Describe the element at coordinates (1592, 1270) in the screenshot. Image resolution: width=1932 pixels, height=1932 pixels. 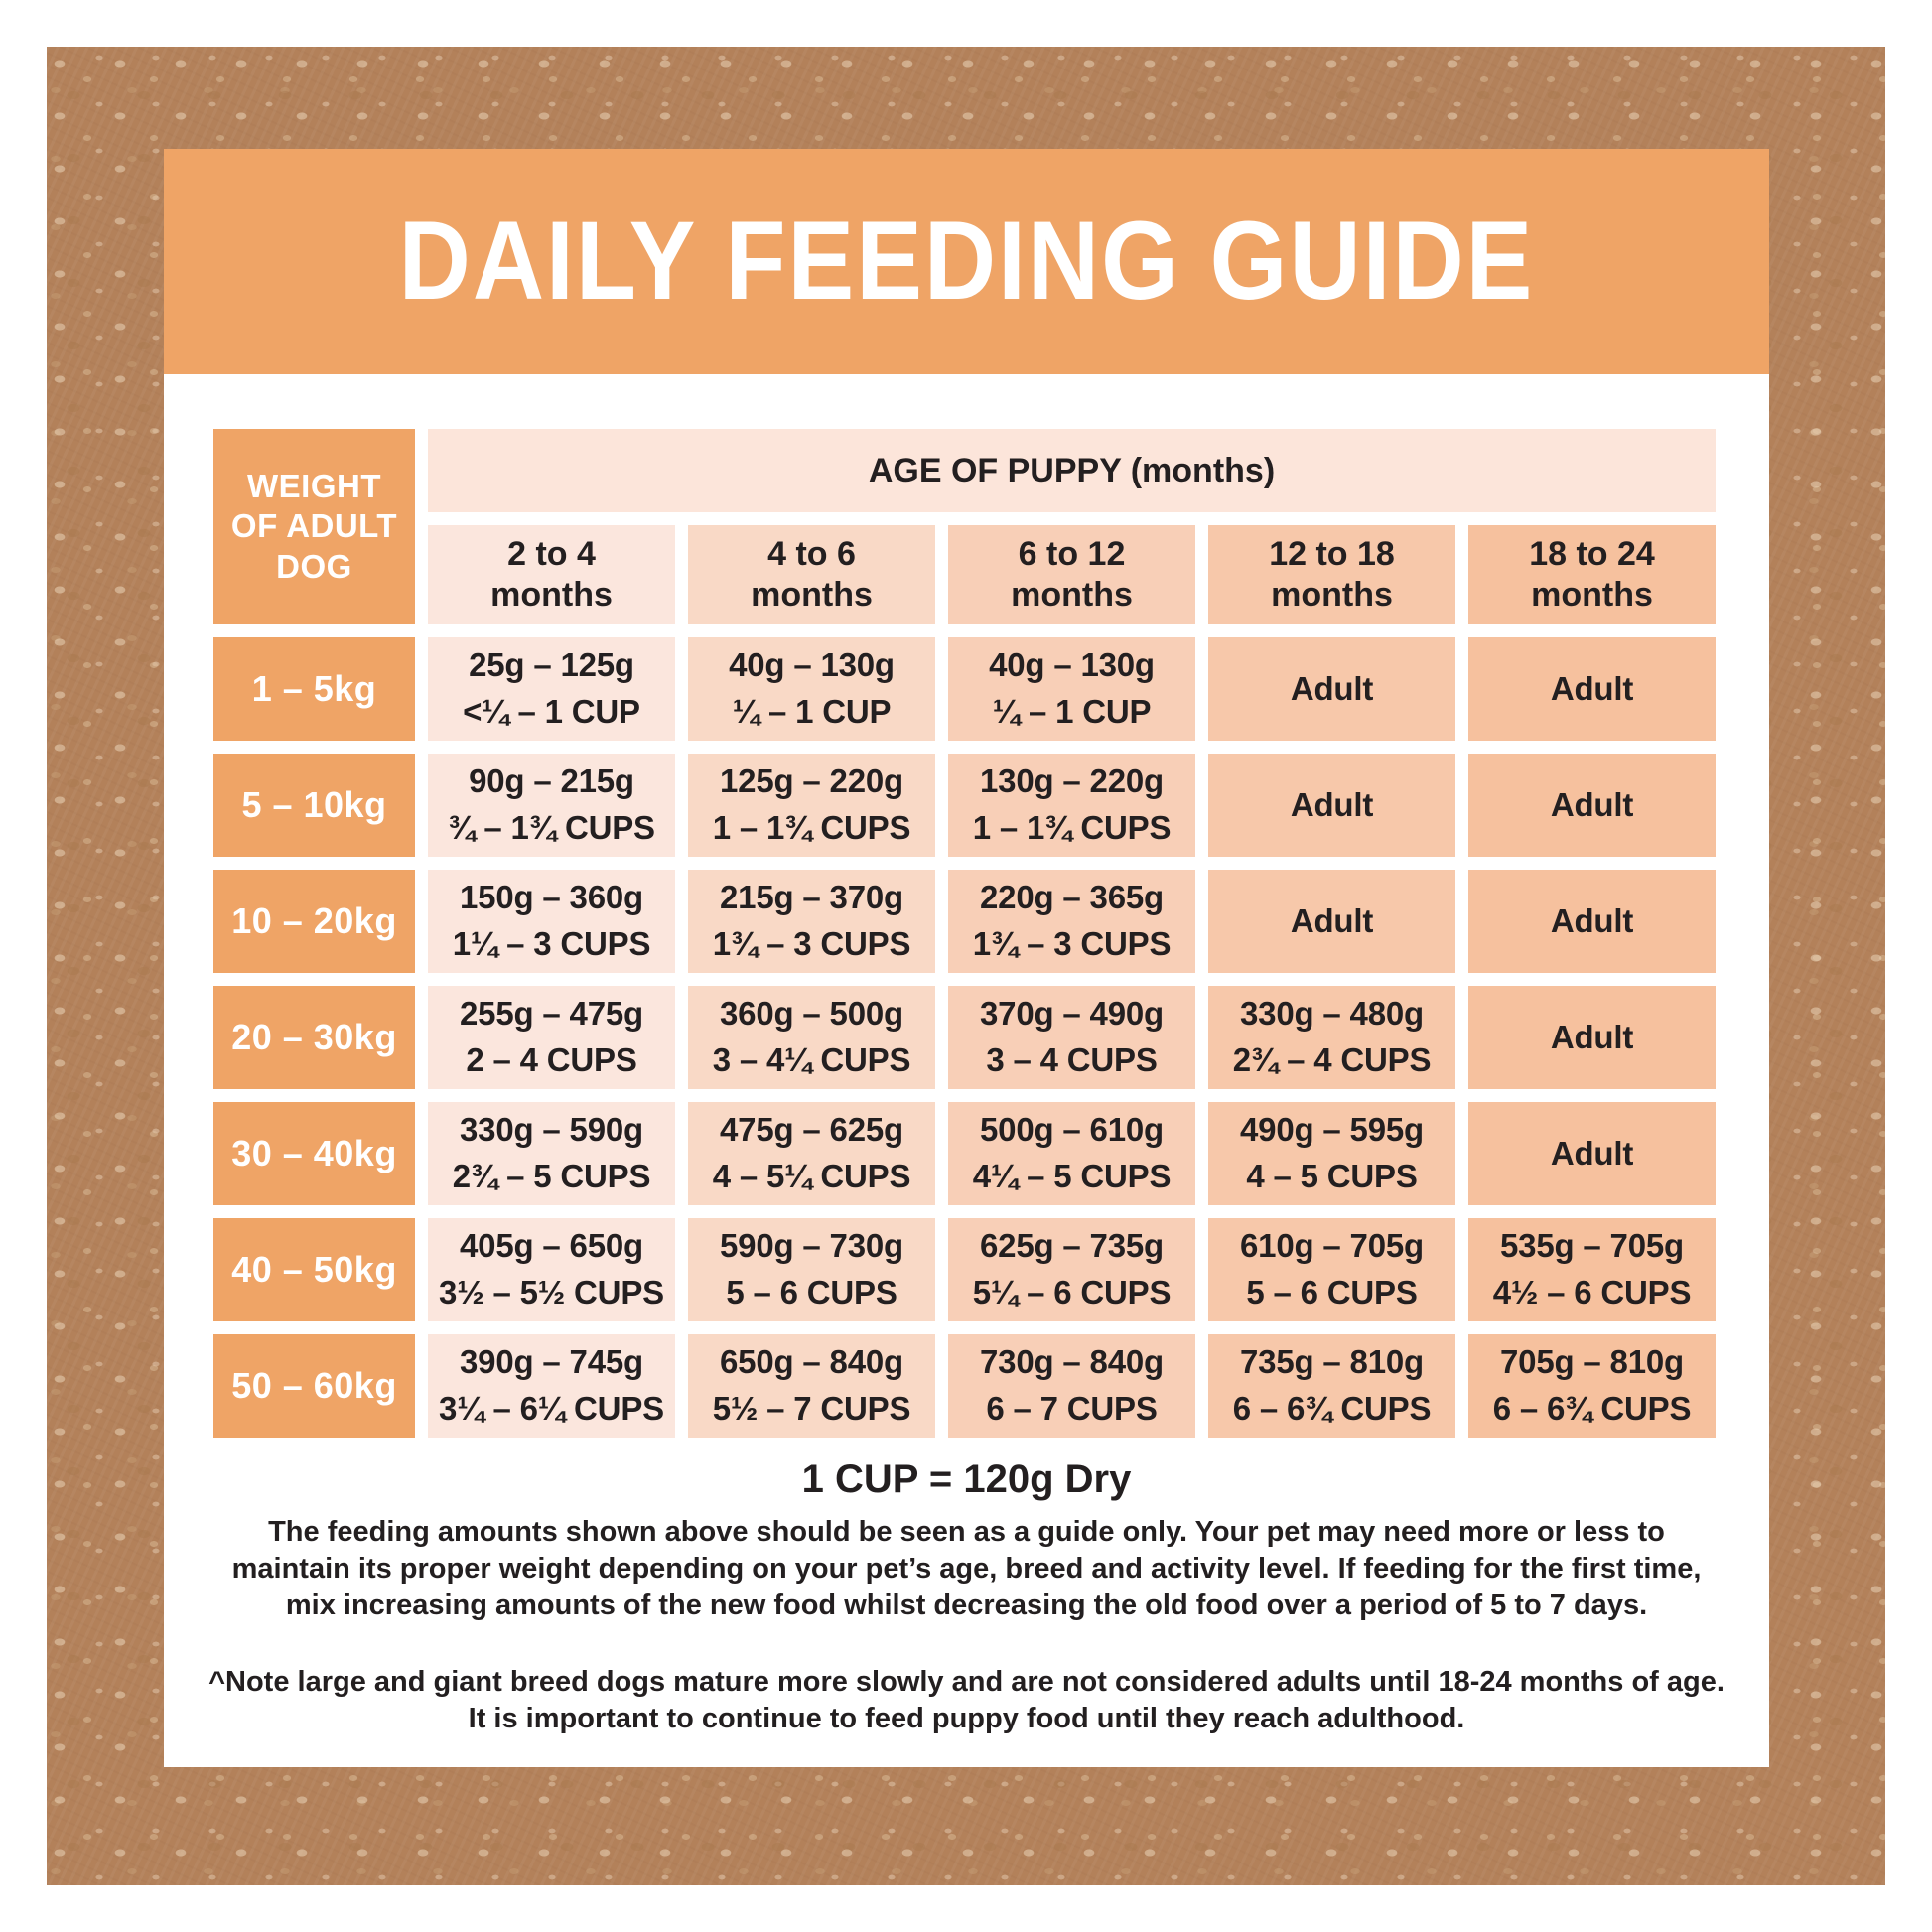
I see `feeding-amount-cell: 535g – 705g 4½ – 6 CUPS` at that location.